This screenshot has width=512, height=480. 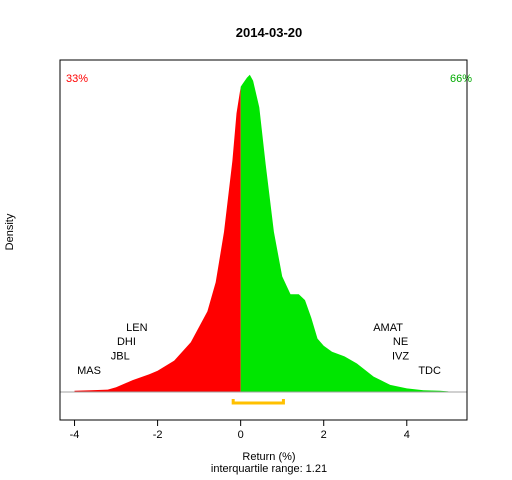 What do you see at coordinates (407, 435) in the screenshot?
I see `x-tick-label: 4` at bounding box center [407, 435].